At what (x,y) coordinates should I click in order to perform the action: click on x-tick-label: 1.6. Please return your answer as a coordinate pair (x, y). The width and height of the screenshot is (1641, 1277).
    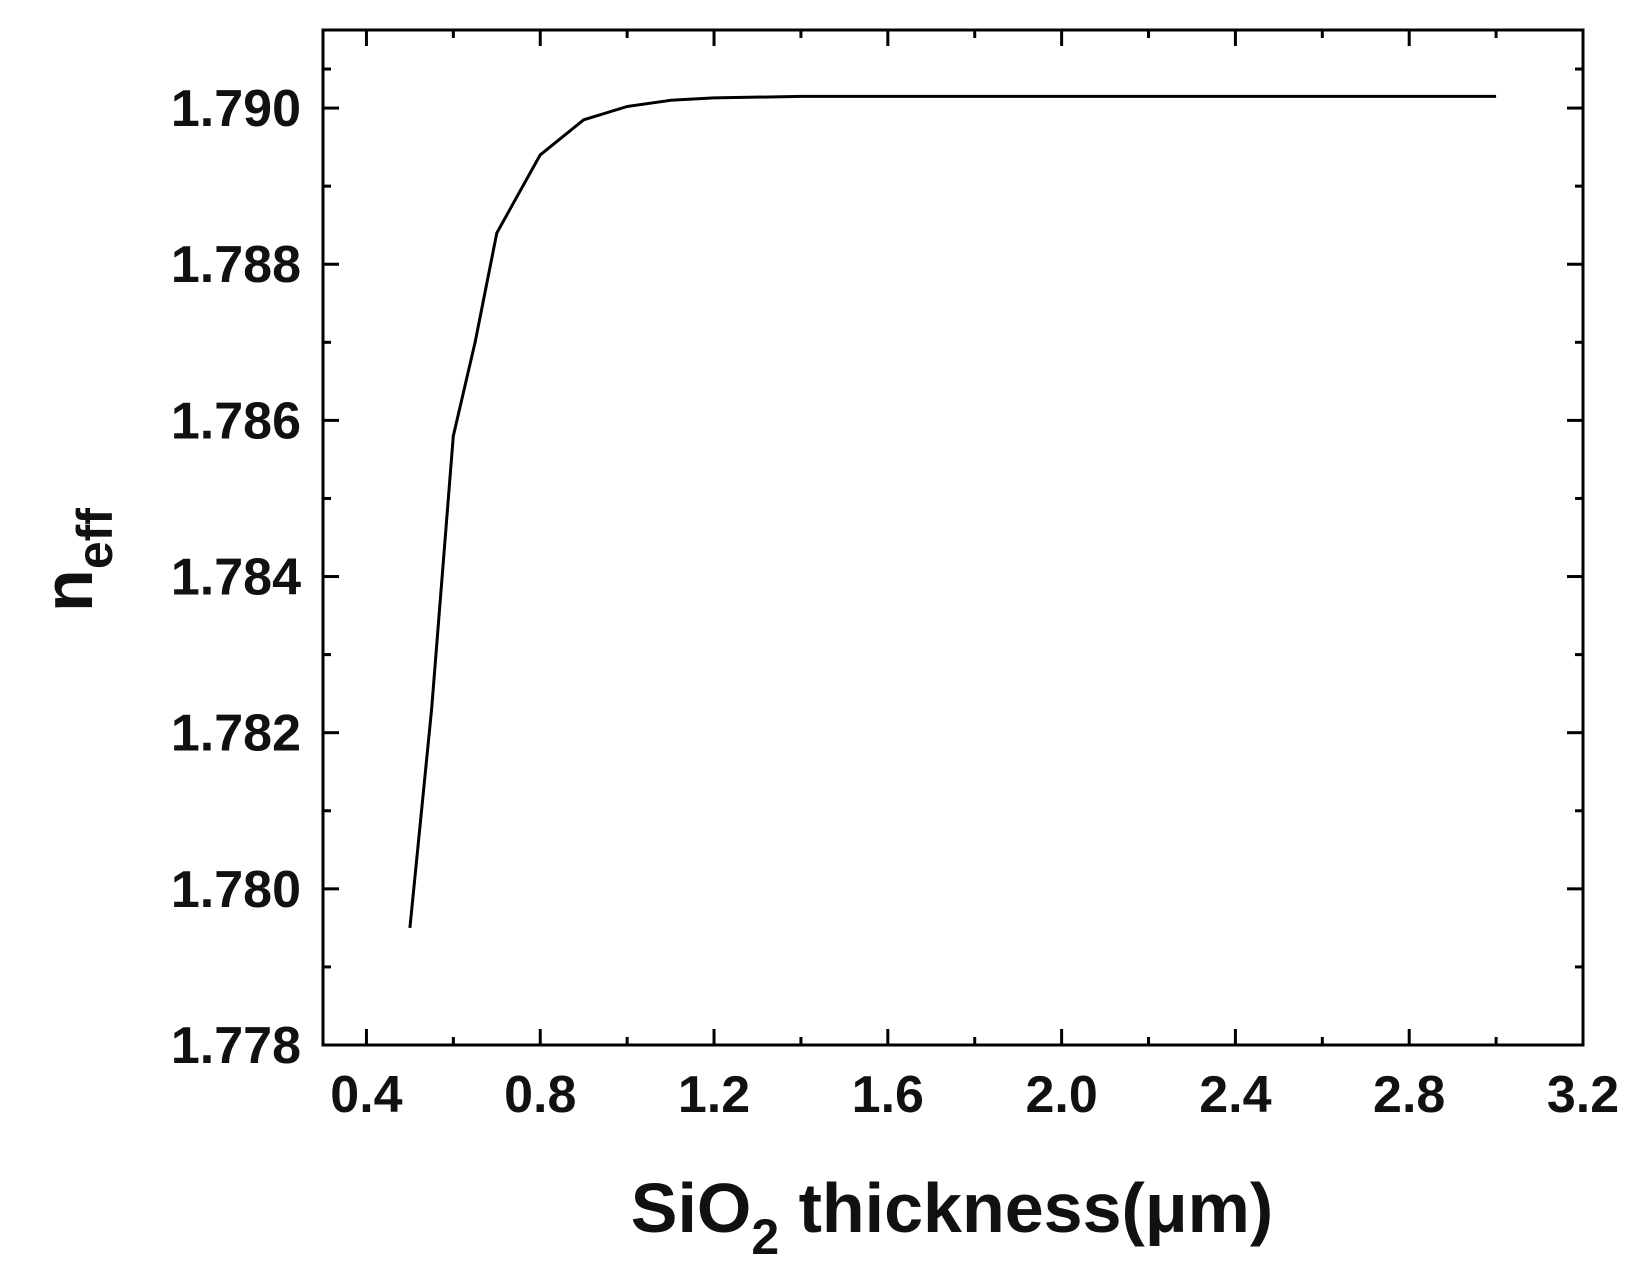
    Looking at the image, I should click on (888, 1095).